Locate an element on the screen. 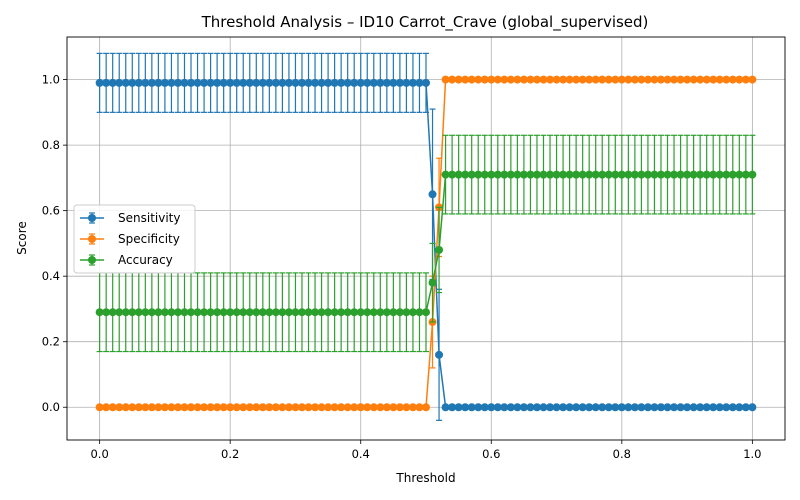 This screenshot has height=500, width=800. y-axis-label: Score is located at coordinates (22, 238).